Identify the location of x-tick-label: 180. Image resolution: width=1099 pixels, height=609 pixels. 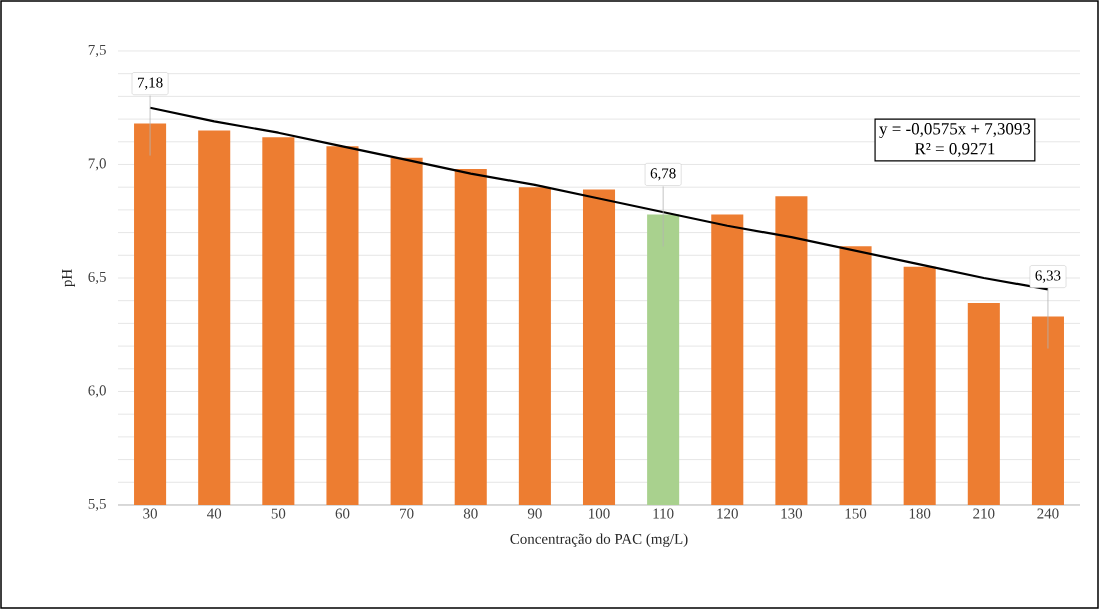
(920, 513).